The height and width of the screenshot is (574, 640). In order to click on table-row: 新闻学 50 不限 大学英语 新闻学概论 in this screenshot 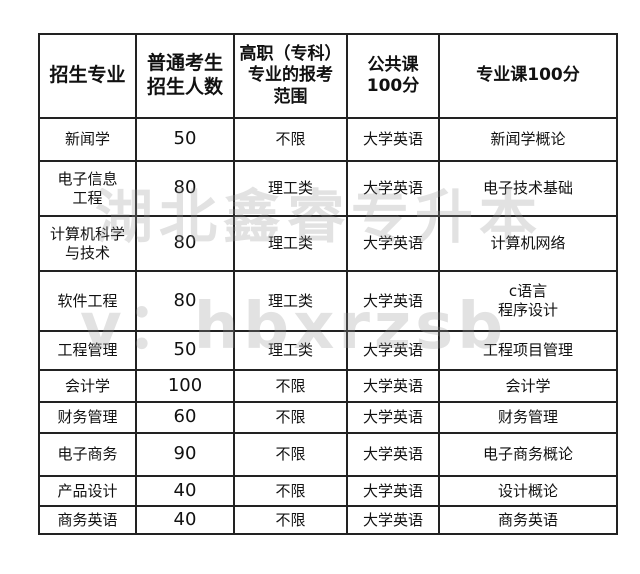, I will do `click(328, 139)`.